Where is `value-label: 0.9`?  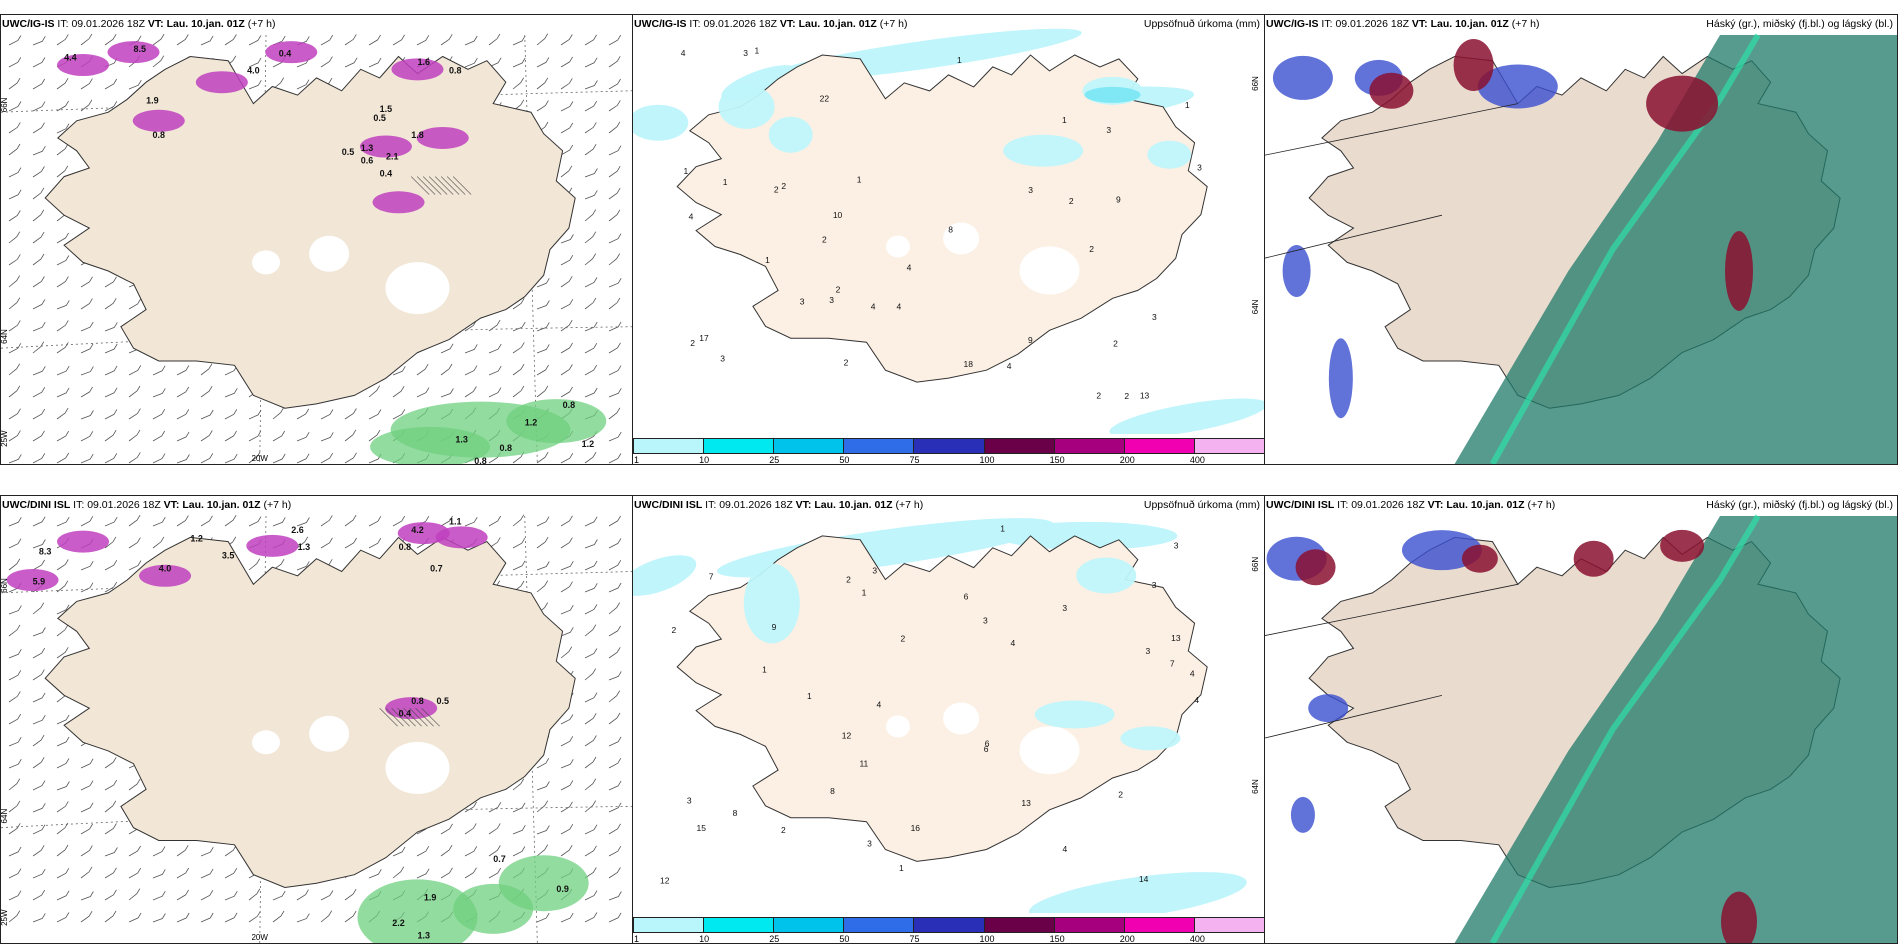 value-label: 0.9 is located at coordinates (562, 889).